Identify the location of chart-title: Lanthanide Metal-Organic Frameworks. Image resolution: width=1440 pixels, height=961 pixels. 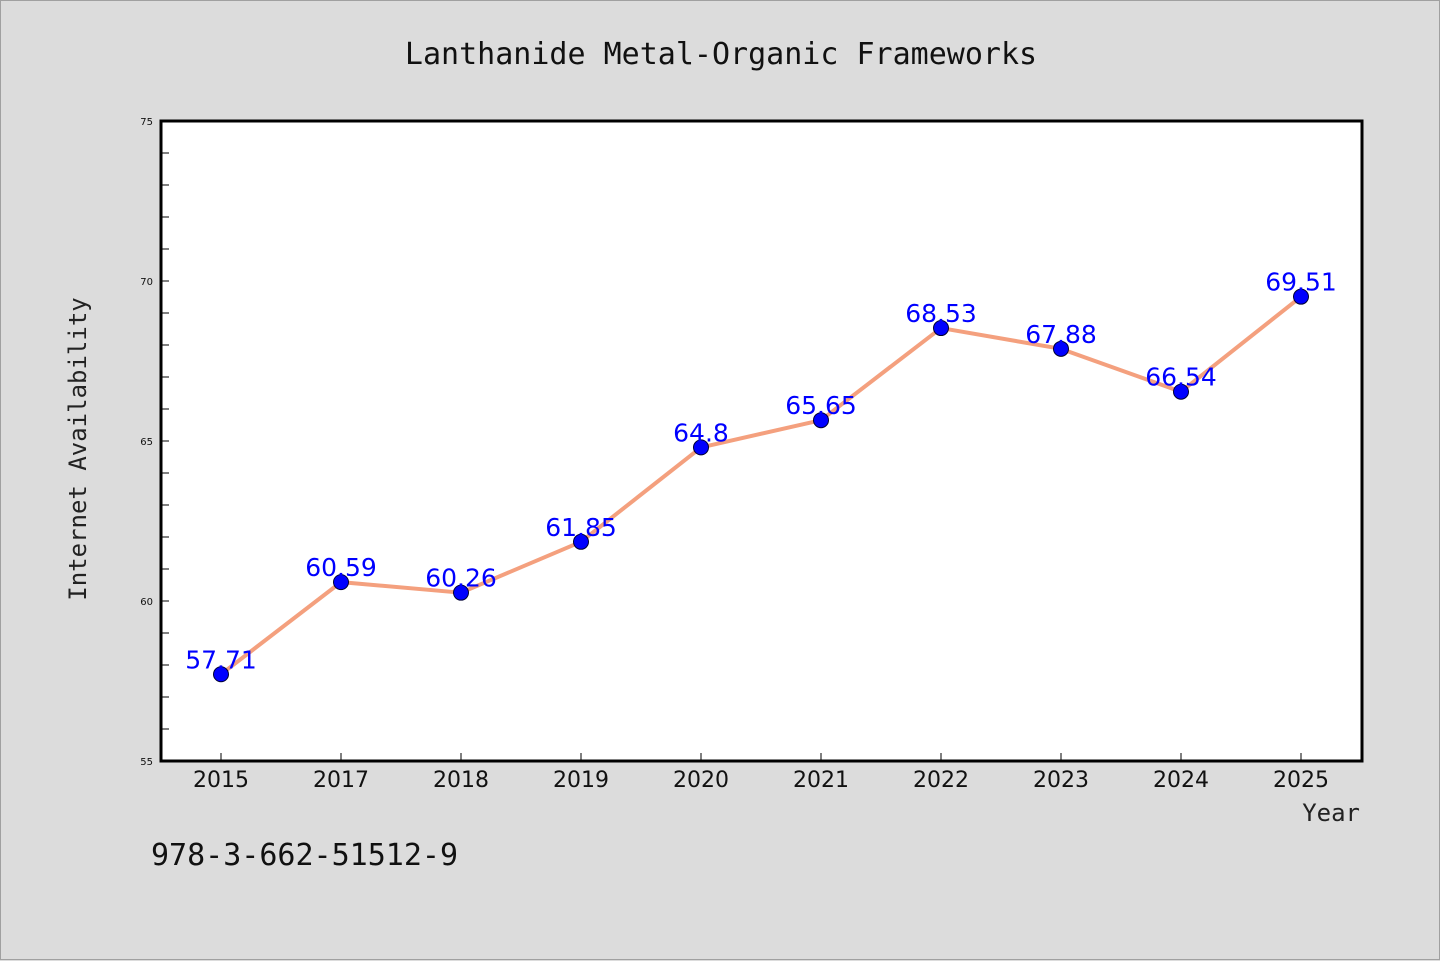
(721, 54).